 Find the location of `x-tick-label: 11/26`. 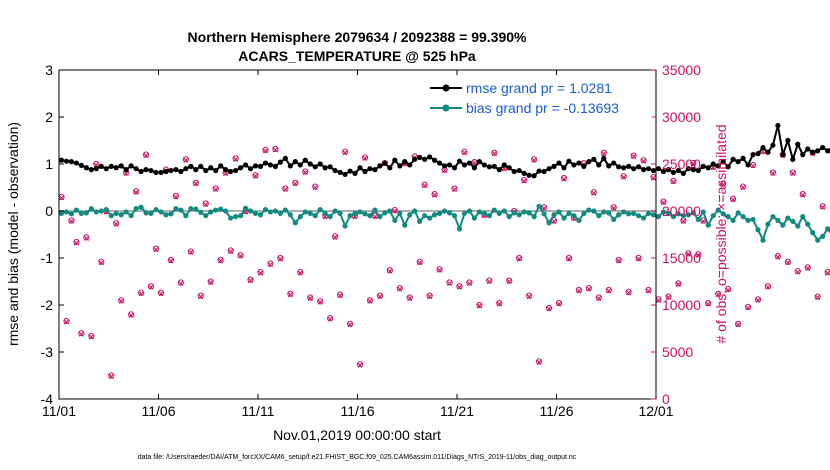

x-tick-label: 11/26 is located at coordinates (557, 411).